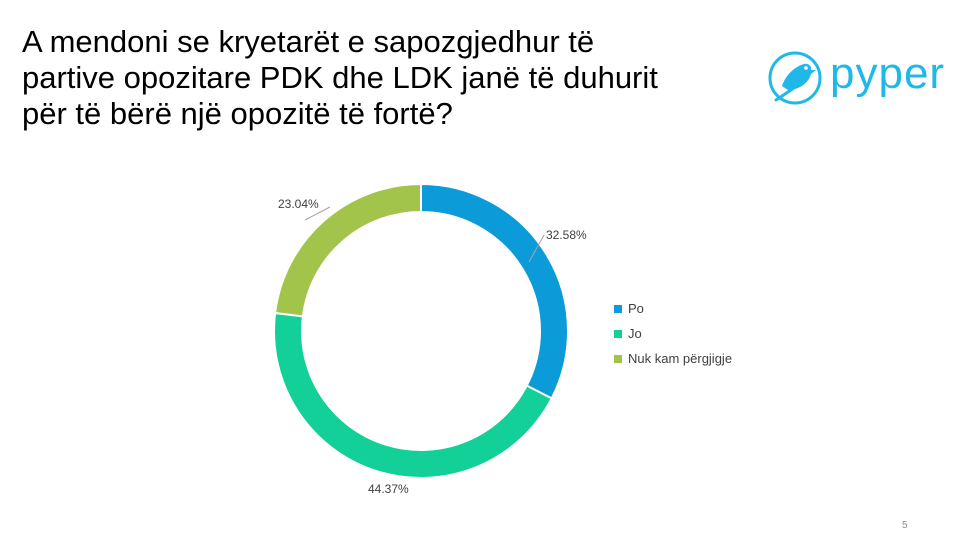 Image resolution: width=980 pixels, height=551 pixels. I want to click on data-label: 23.04%, so click(298, 204).